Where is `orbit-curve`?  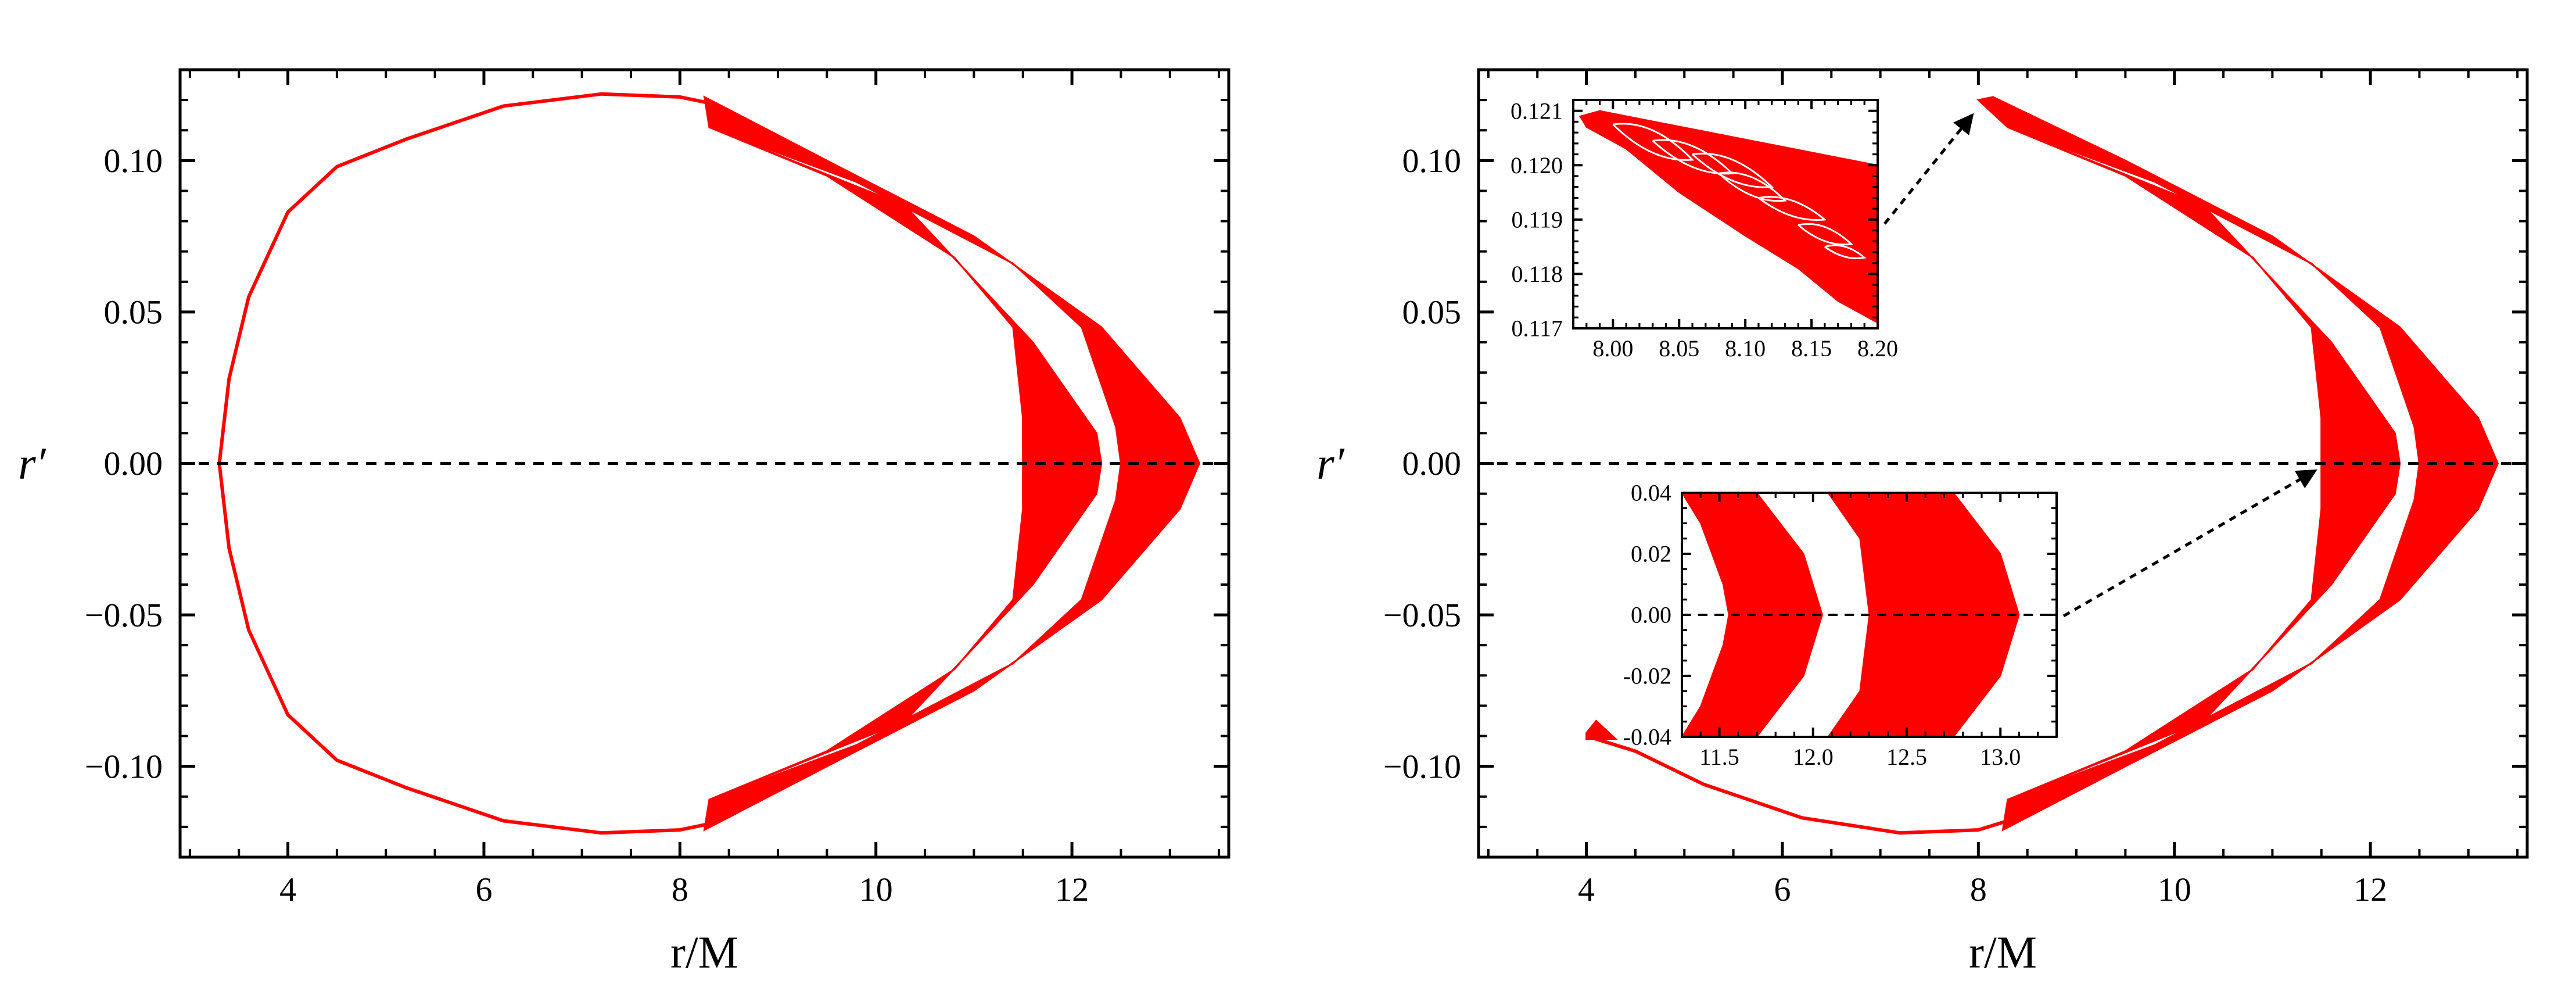 orbit-curve is located at coordinates (1796, 784).